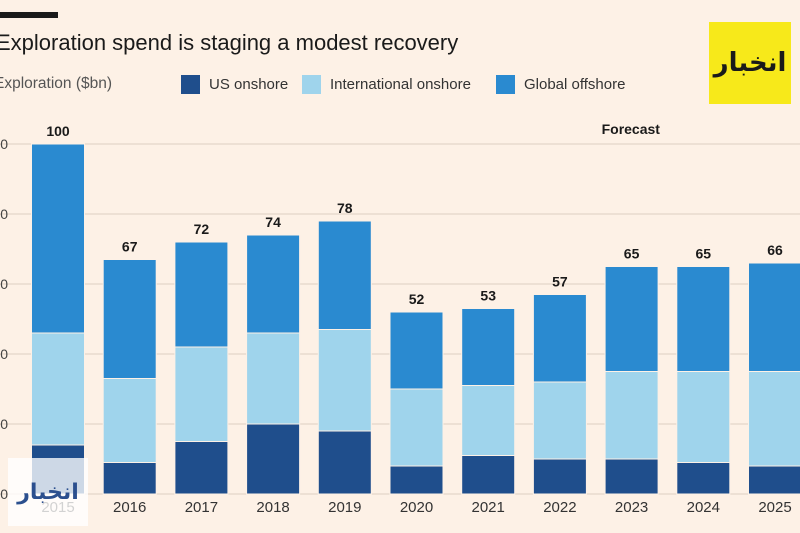  What do you see at coordinates (273, 459) in the screenshot?
I see `bar-2018-us-onshore` at bounding box center [273, 459].